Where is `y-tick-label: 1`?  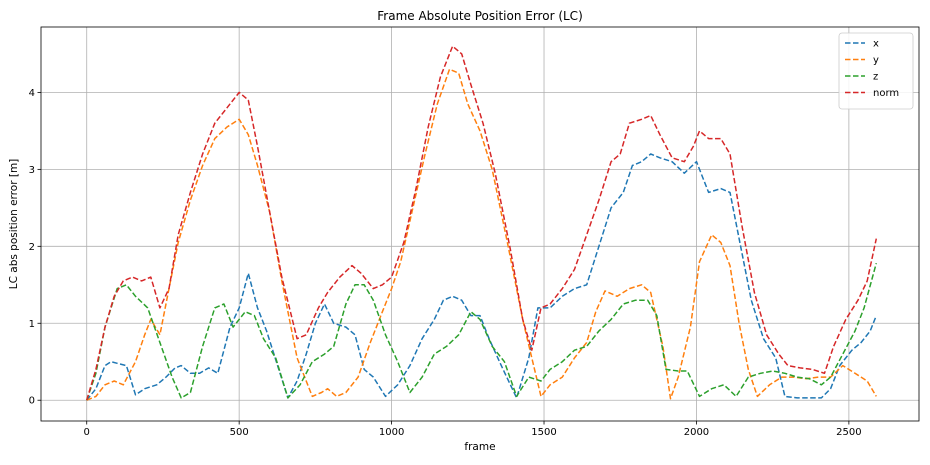 y-tick-label: 1 is located at coordinates (32, 324).